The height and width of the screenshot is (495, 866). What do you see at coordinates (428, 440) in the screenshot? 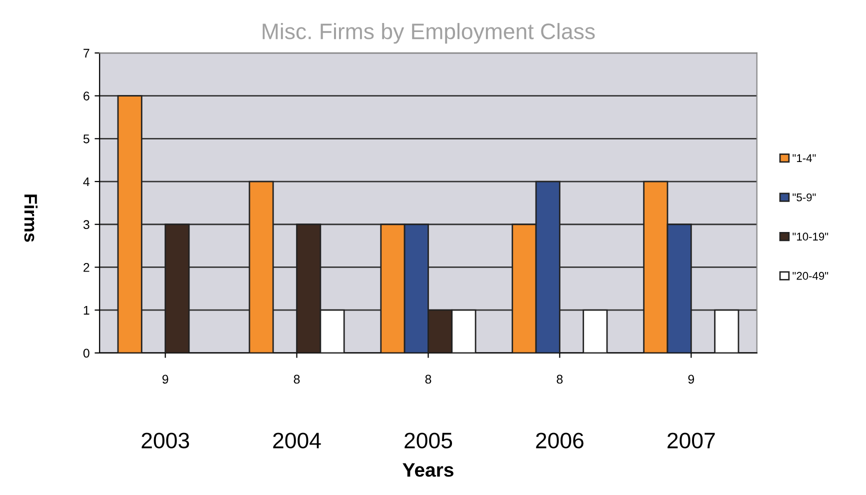
I see `text: 2005` at bounding box center [428, 440].